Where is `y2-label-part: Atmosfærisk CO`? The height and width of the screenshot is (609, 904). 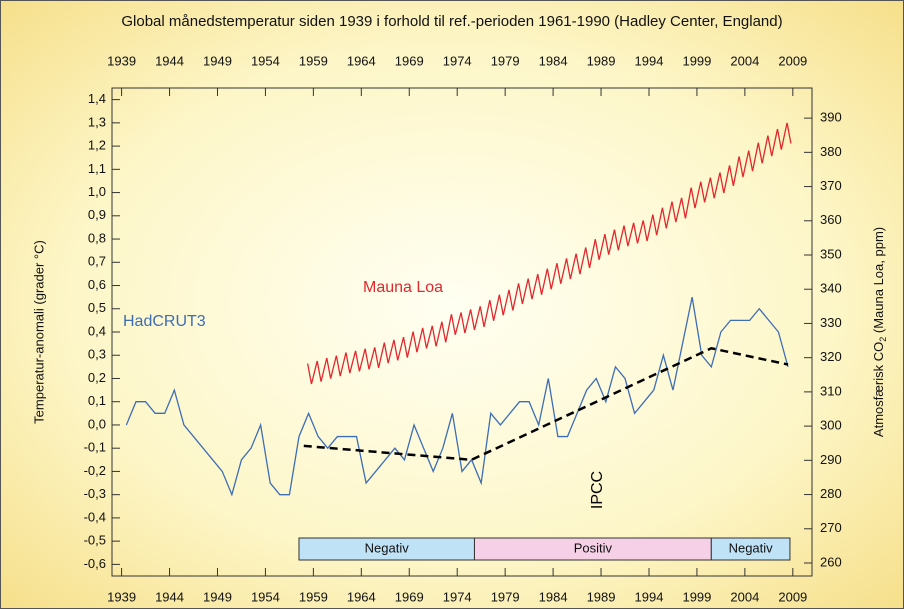
y2-label-part: Atmosfærisk CO is located at coordinates (878, 389).